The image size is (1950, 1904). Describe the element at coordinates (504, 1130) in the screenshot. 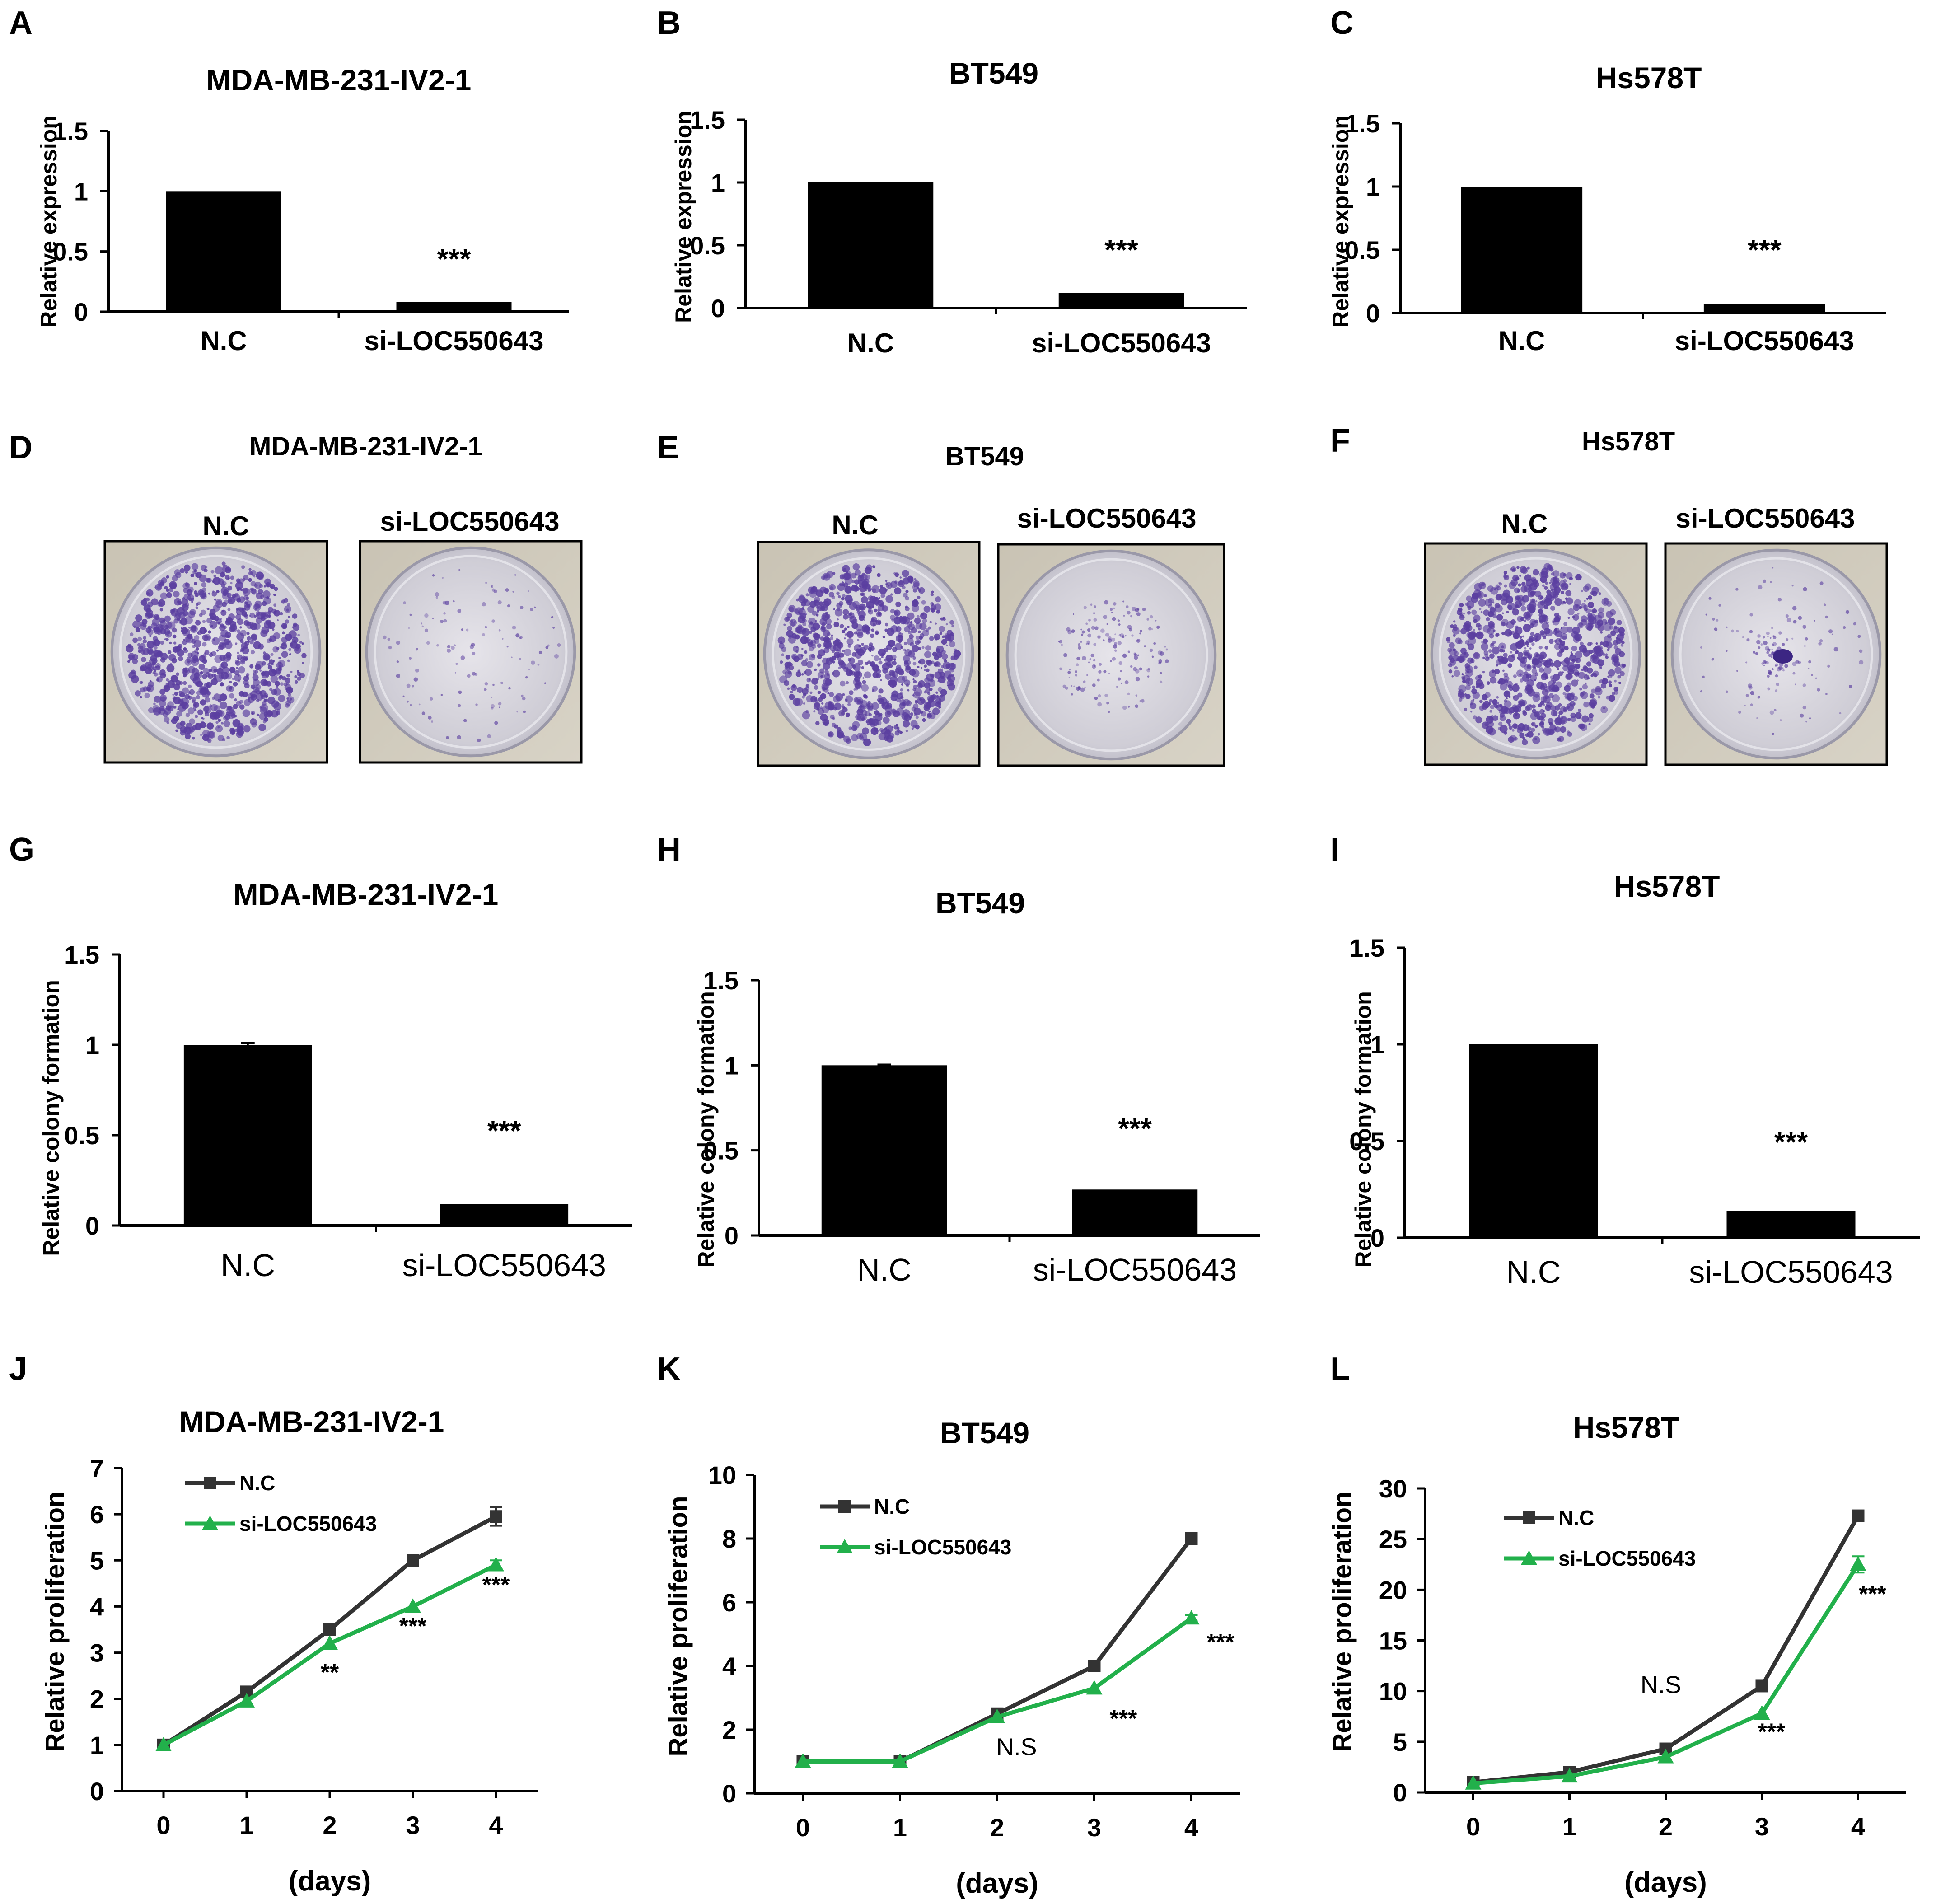

I see `significance-label: ***` at that location.